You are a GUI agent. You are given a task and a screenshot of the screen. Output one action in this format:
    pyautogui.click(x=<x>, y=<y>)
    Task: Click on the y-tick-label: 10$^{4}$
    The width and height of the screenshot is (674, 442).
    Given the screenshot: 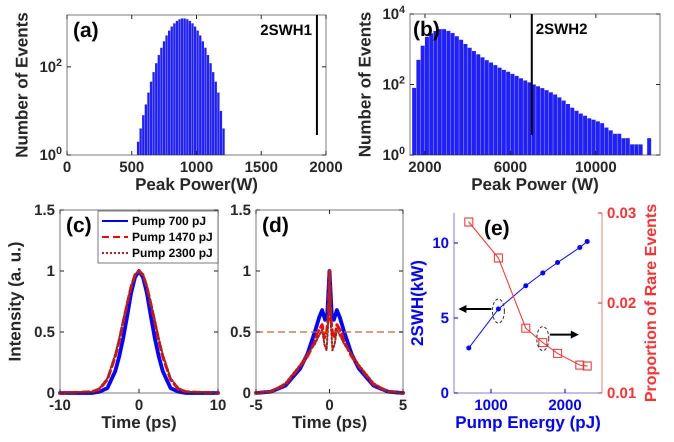 What is the action you would take?
    pyautogui.click(x=394, y=13)
    